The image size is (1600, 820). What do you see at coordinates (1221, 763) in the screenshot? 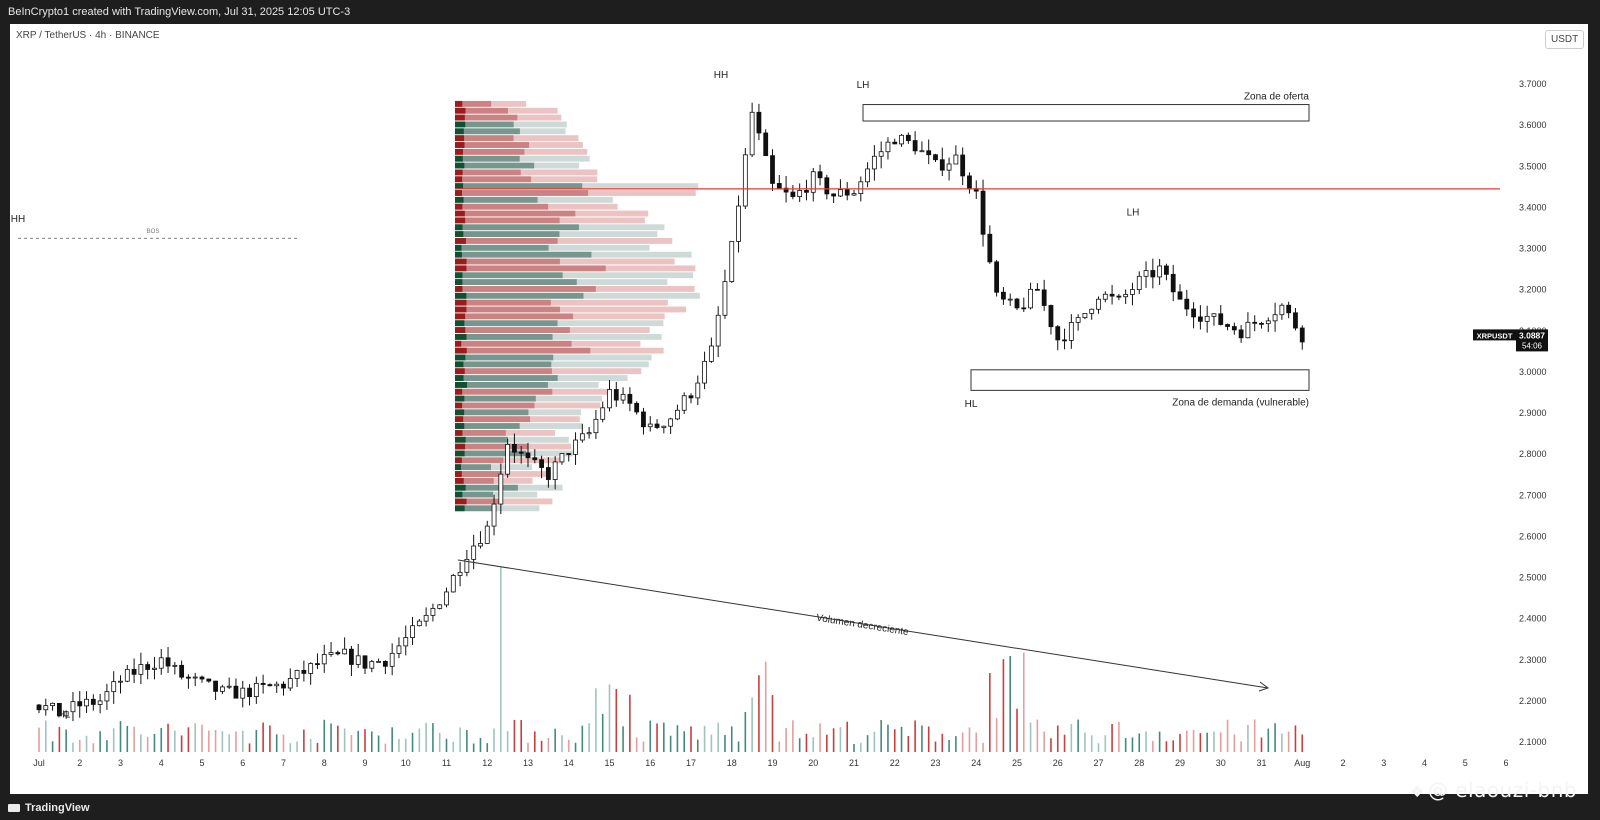
I see `x-tick-label: 30` at bounding box center [1221, 763].